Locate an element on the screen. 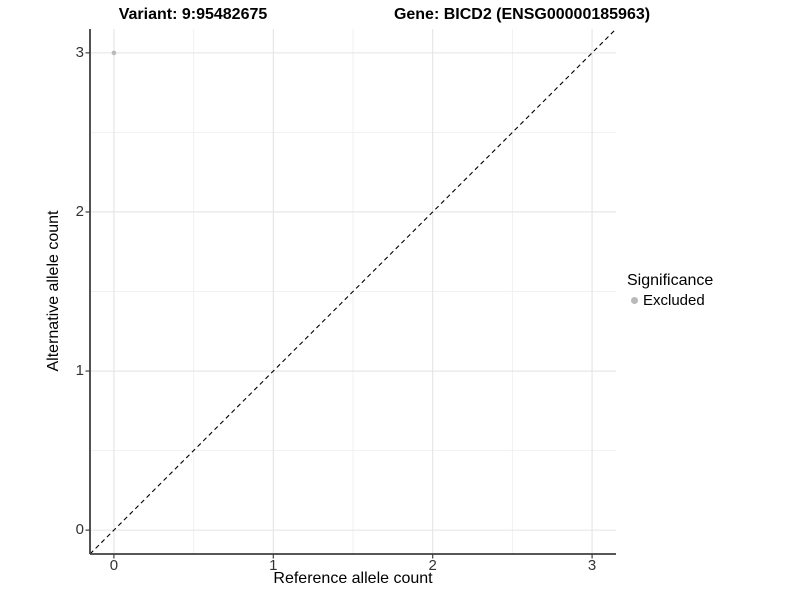 Image resolution: width=800 pixels, height=600 pixels. legend-point-icon is located at coordinates (634, 300).